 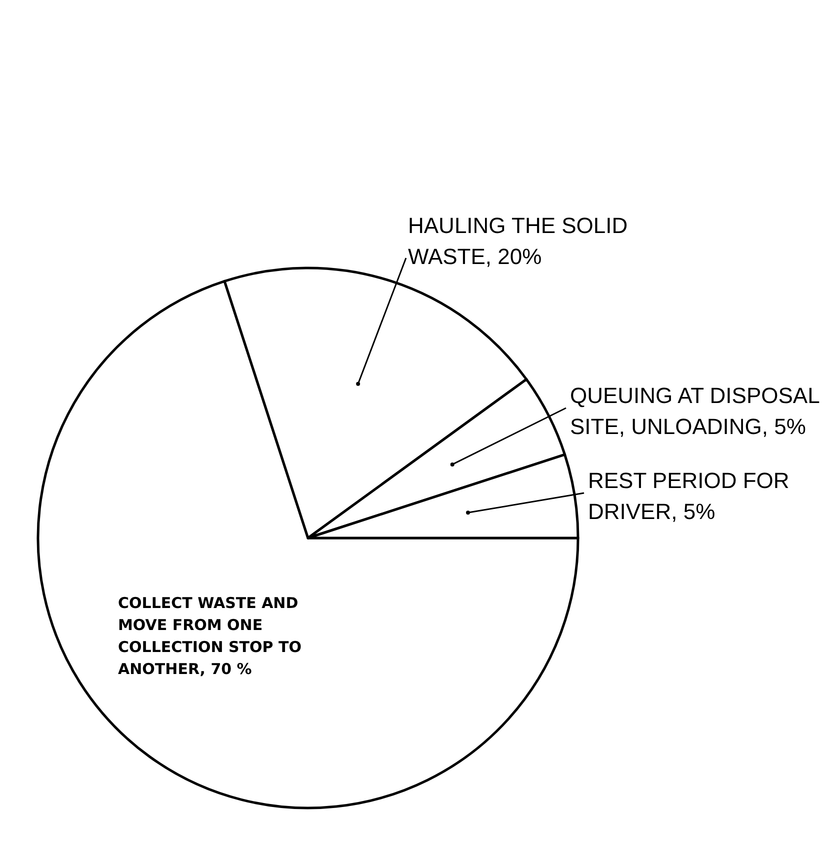 I want to click on slice-label: HAULING THE SOLID WASTE, 20%, so click(x=518, y=241).